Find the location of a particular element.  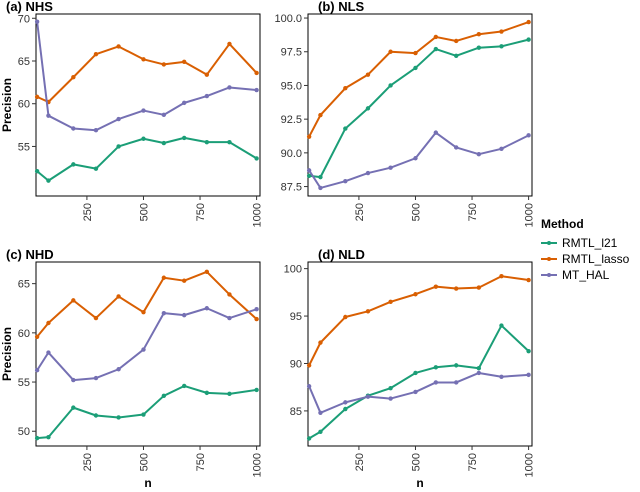

legend-label-rmtl-l21: RMTL_l21 is located at coordinates (590, 243).